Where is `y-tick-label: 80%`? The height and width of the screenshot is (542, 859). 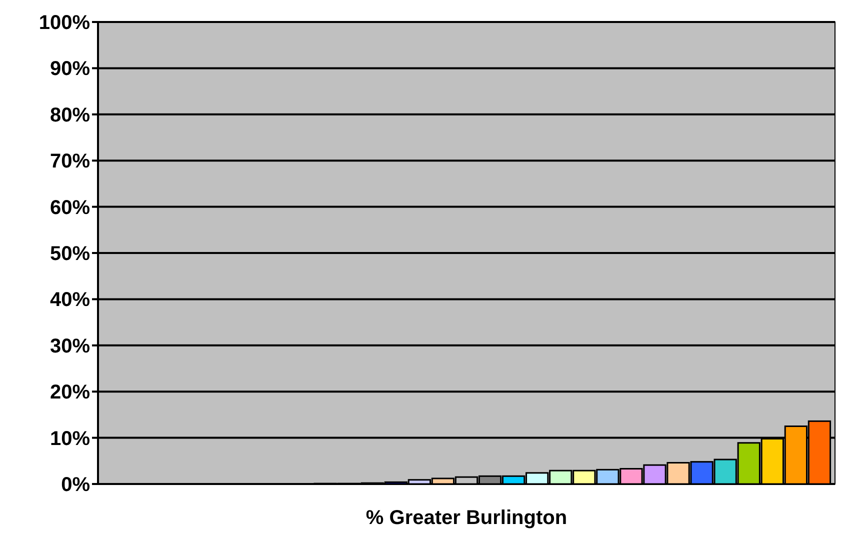
y-tick-label: 80% is located at coordinates (70, 115).